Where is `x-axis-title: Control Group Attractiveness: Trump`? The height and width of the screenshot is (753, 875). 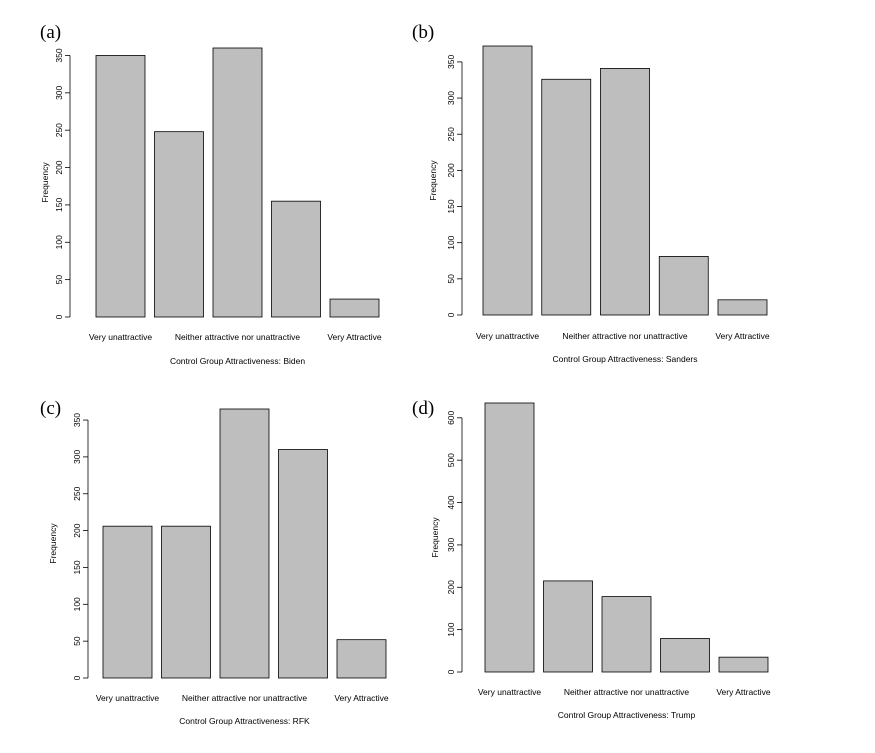 x-axis-title: Control Group Attractiveness: Trump is located at coordinates (627, 715).